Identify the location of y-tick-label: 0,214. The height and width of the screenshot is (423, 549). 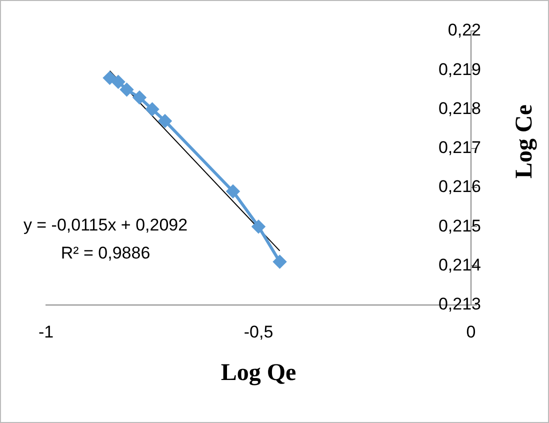
(459, 264).